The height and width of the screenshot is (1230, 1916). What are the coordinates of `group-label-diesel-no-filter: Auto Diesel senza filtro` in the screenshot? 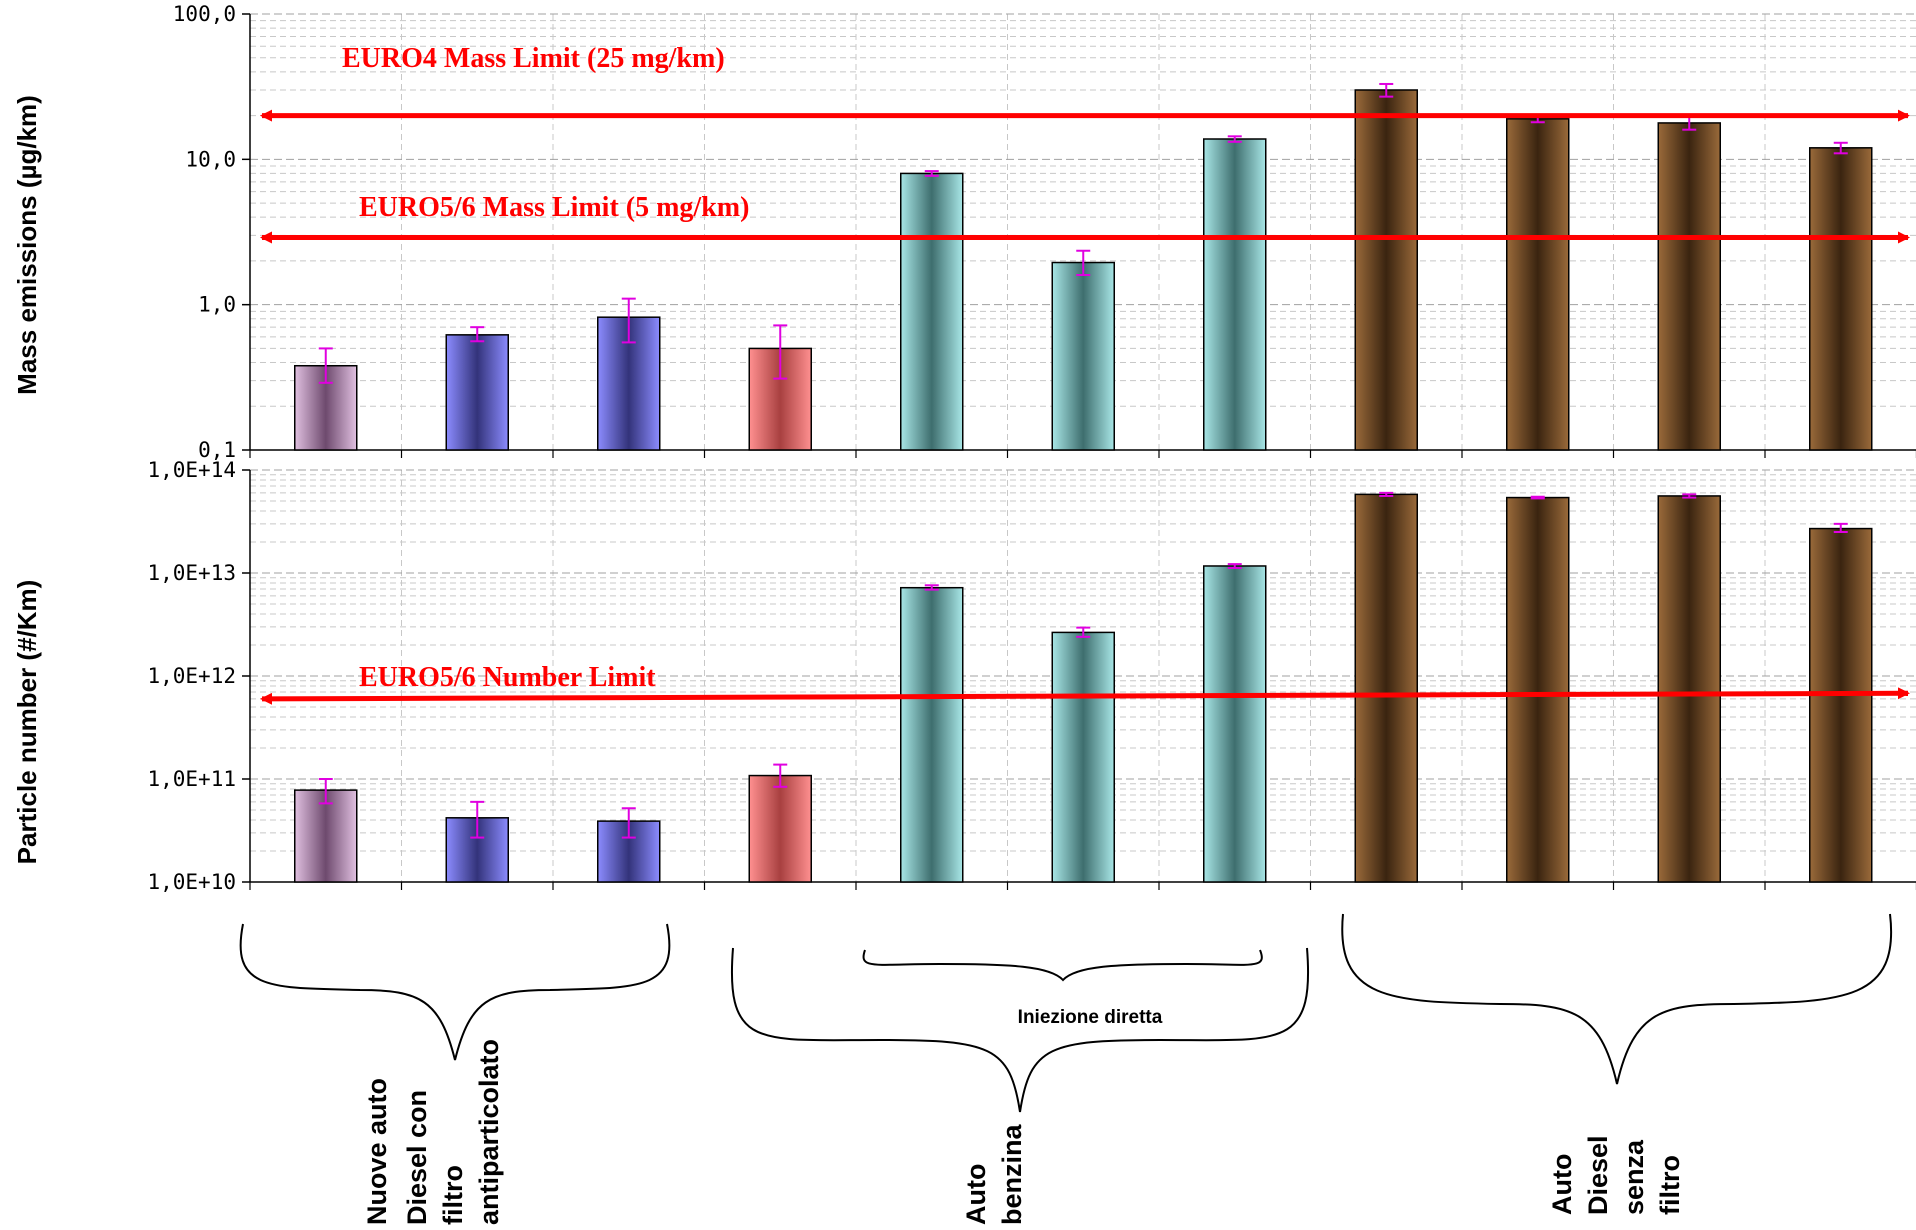 It's located at (1616, 1175).